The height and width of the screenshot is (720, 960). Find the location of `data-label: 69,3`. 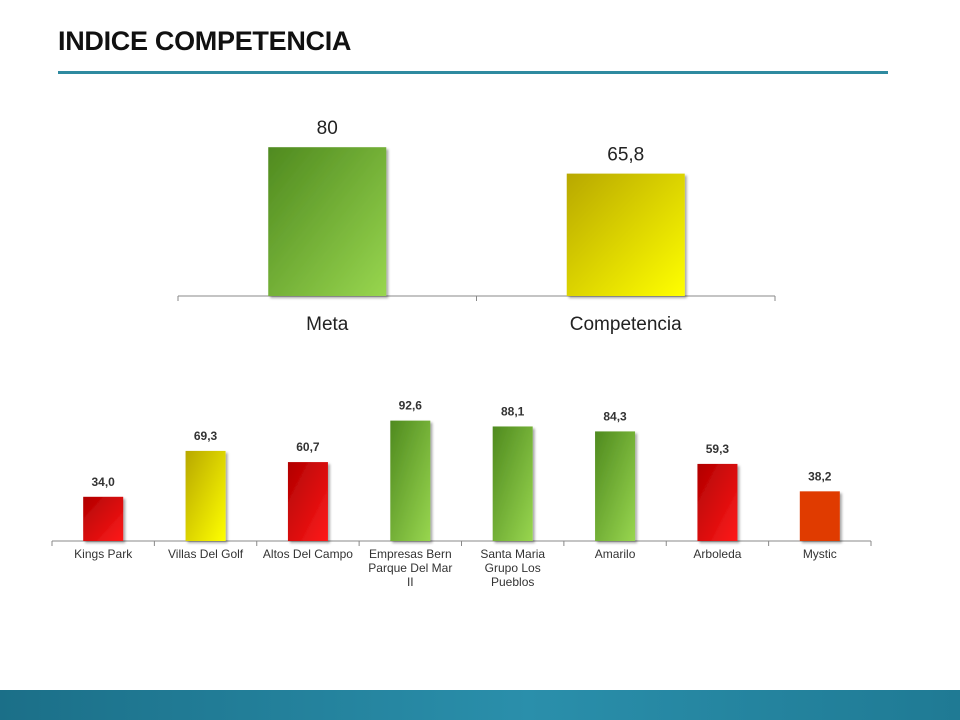

data-label: 69,3 is located at coordinates (206, 436).